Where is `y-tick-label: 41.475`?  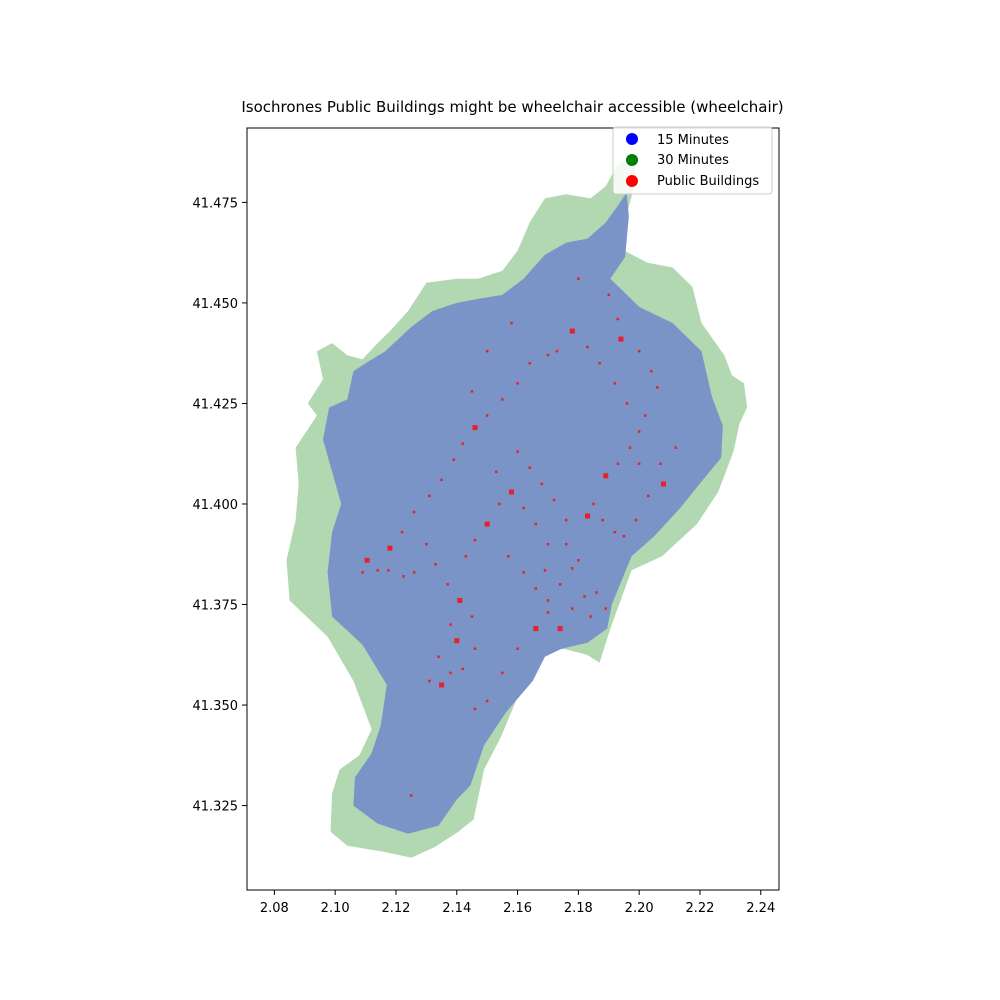 y-tick-label: 41.475 is located at coordinates (216, 203).